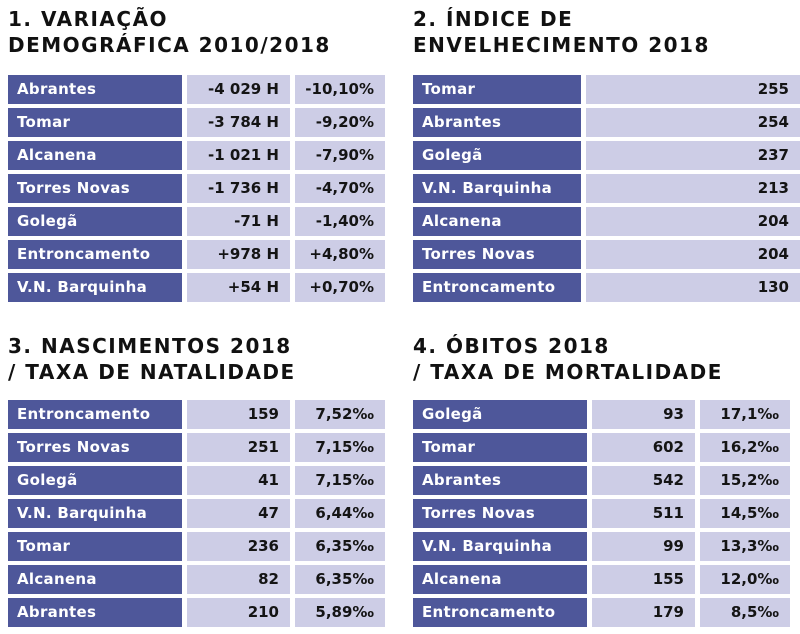  What do you see at coordinates (693, 155) in the screenshot?
I see `value-cell: 237` at bounding box center [693, 155].